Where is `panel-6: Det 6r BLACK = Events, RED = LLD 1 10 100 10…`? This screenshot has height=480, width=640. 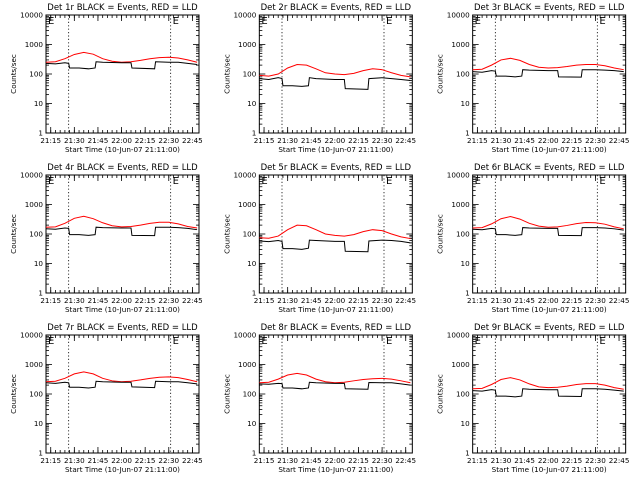
panel-6: Det 6r BLACK = Events, RED = LLD 1 10 100 10… is located at coordinates (533, 238).